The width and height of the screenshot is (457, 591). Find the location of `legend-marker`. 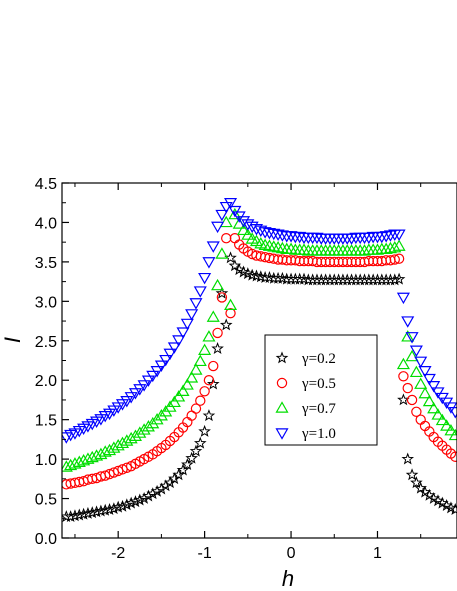

legend-marker is located at coordinates (282, 383).